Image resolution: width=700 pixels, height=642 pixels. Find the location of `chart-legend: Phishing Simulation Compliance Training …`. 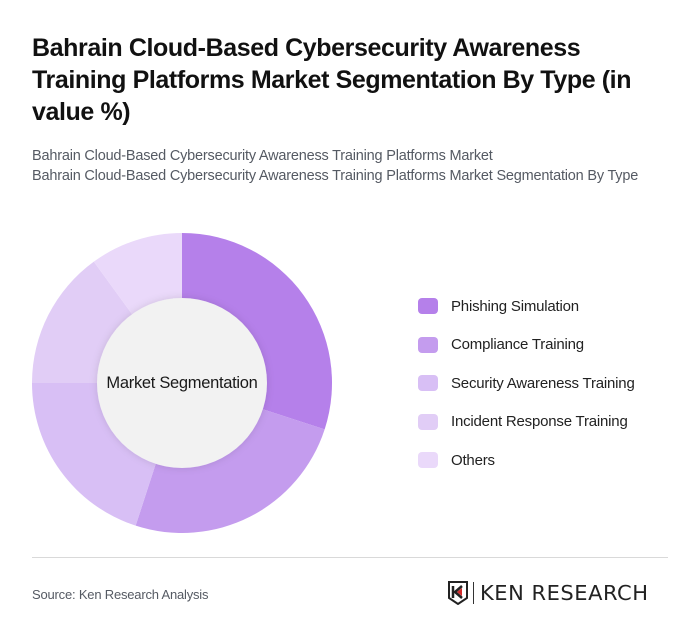

chart-legend: Phishing Simulation Compliance Training … is located at coordinates (526, 392).